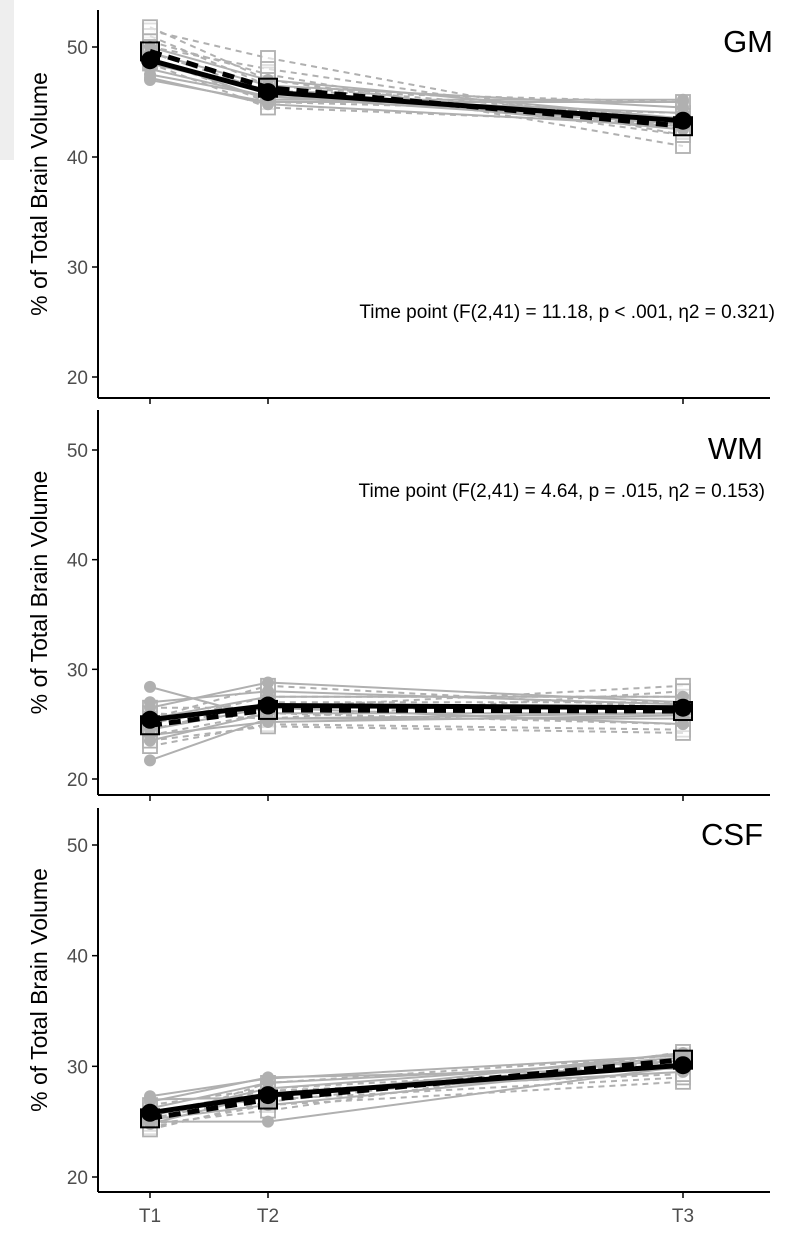  Describe the element at coordinates (7, 80) in the screenshot. I see `cropped-margin-fragment` at that location.